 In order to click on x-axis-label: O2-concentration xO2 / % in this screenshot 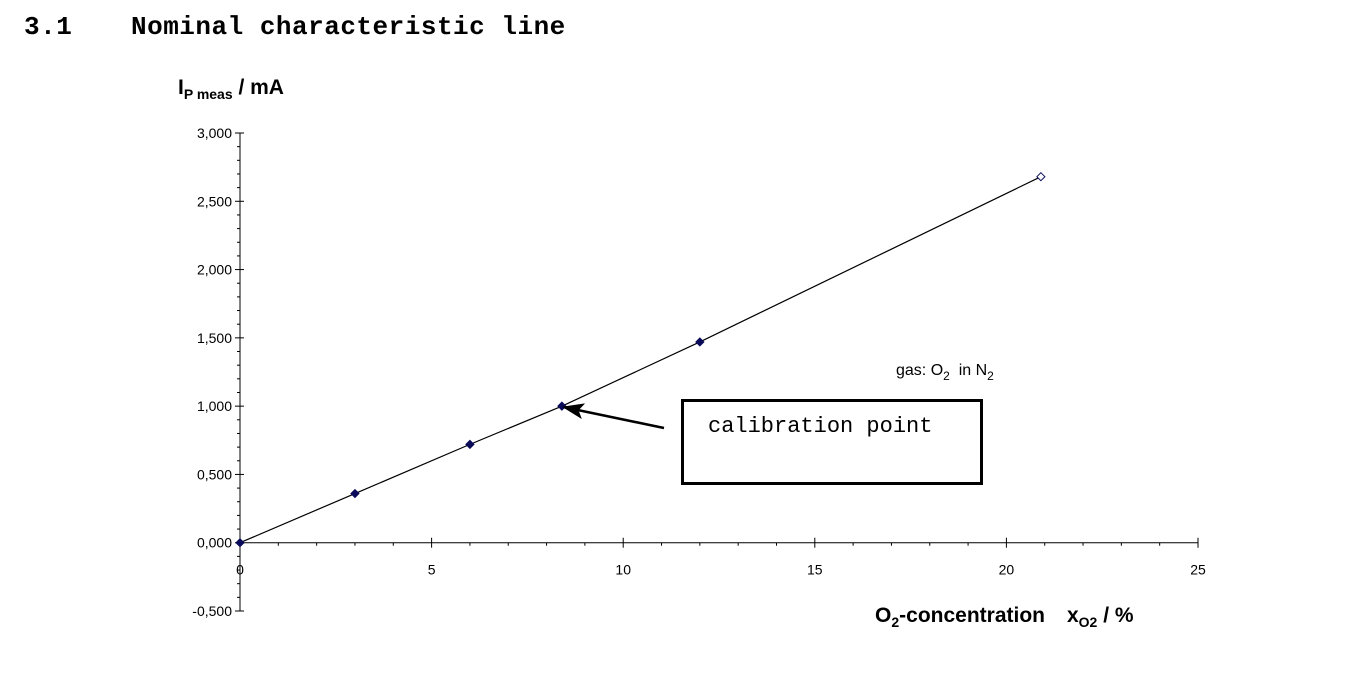, I will do `click(1004, 617)`.